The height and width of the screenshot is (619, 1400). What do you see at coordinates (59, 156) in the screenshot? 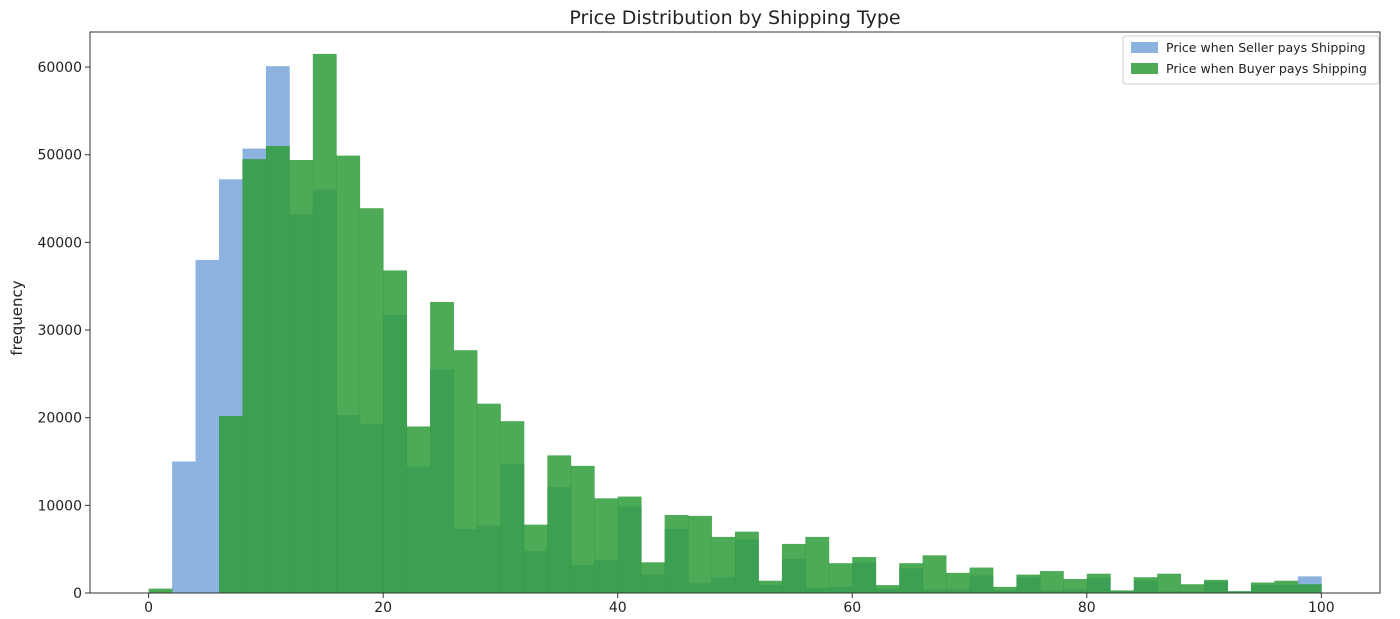
I see `y-tick-label: 50000` at bounding box center [59, 156].